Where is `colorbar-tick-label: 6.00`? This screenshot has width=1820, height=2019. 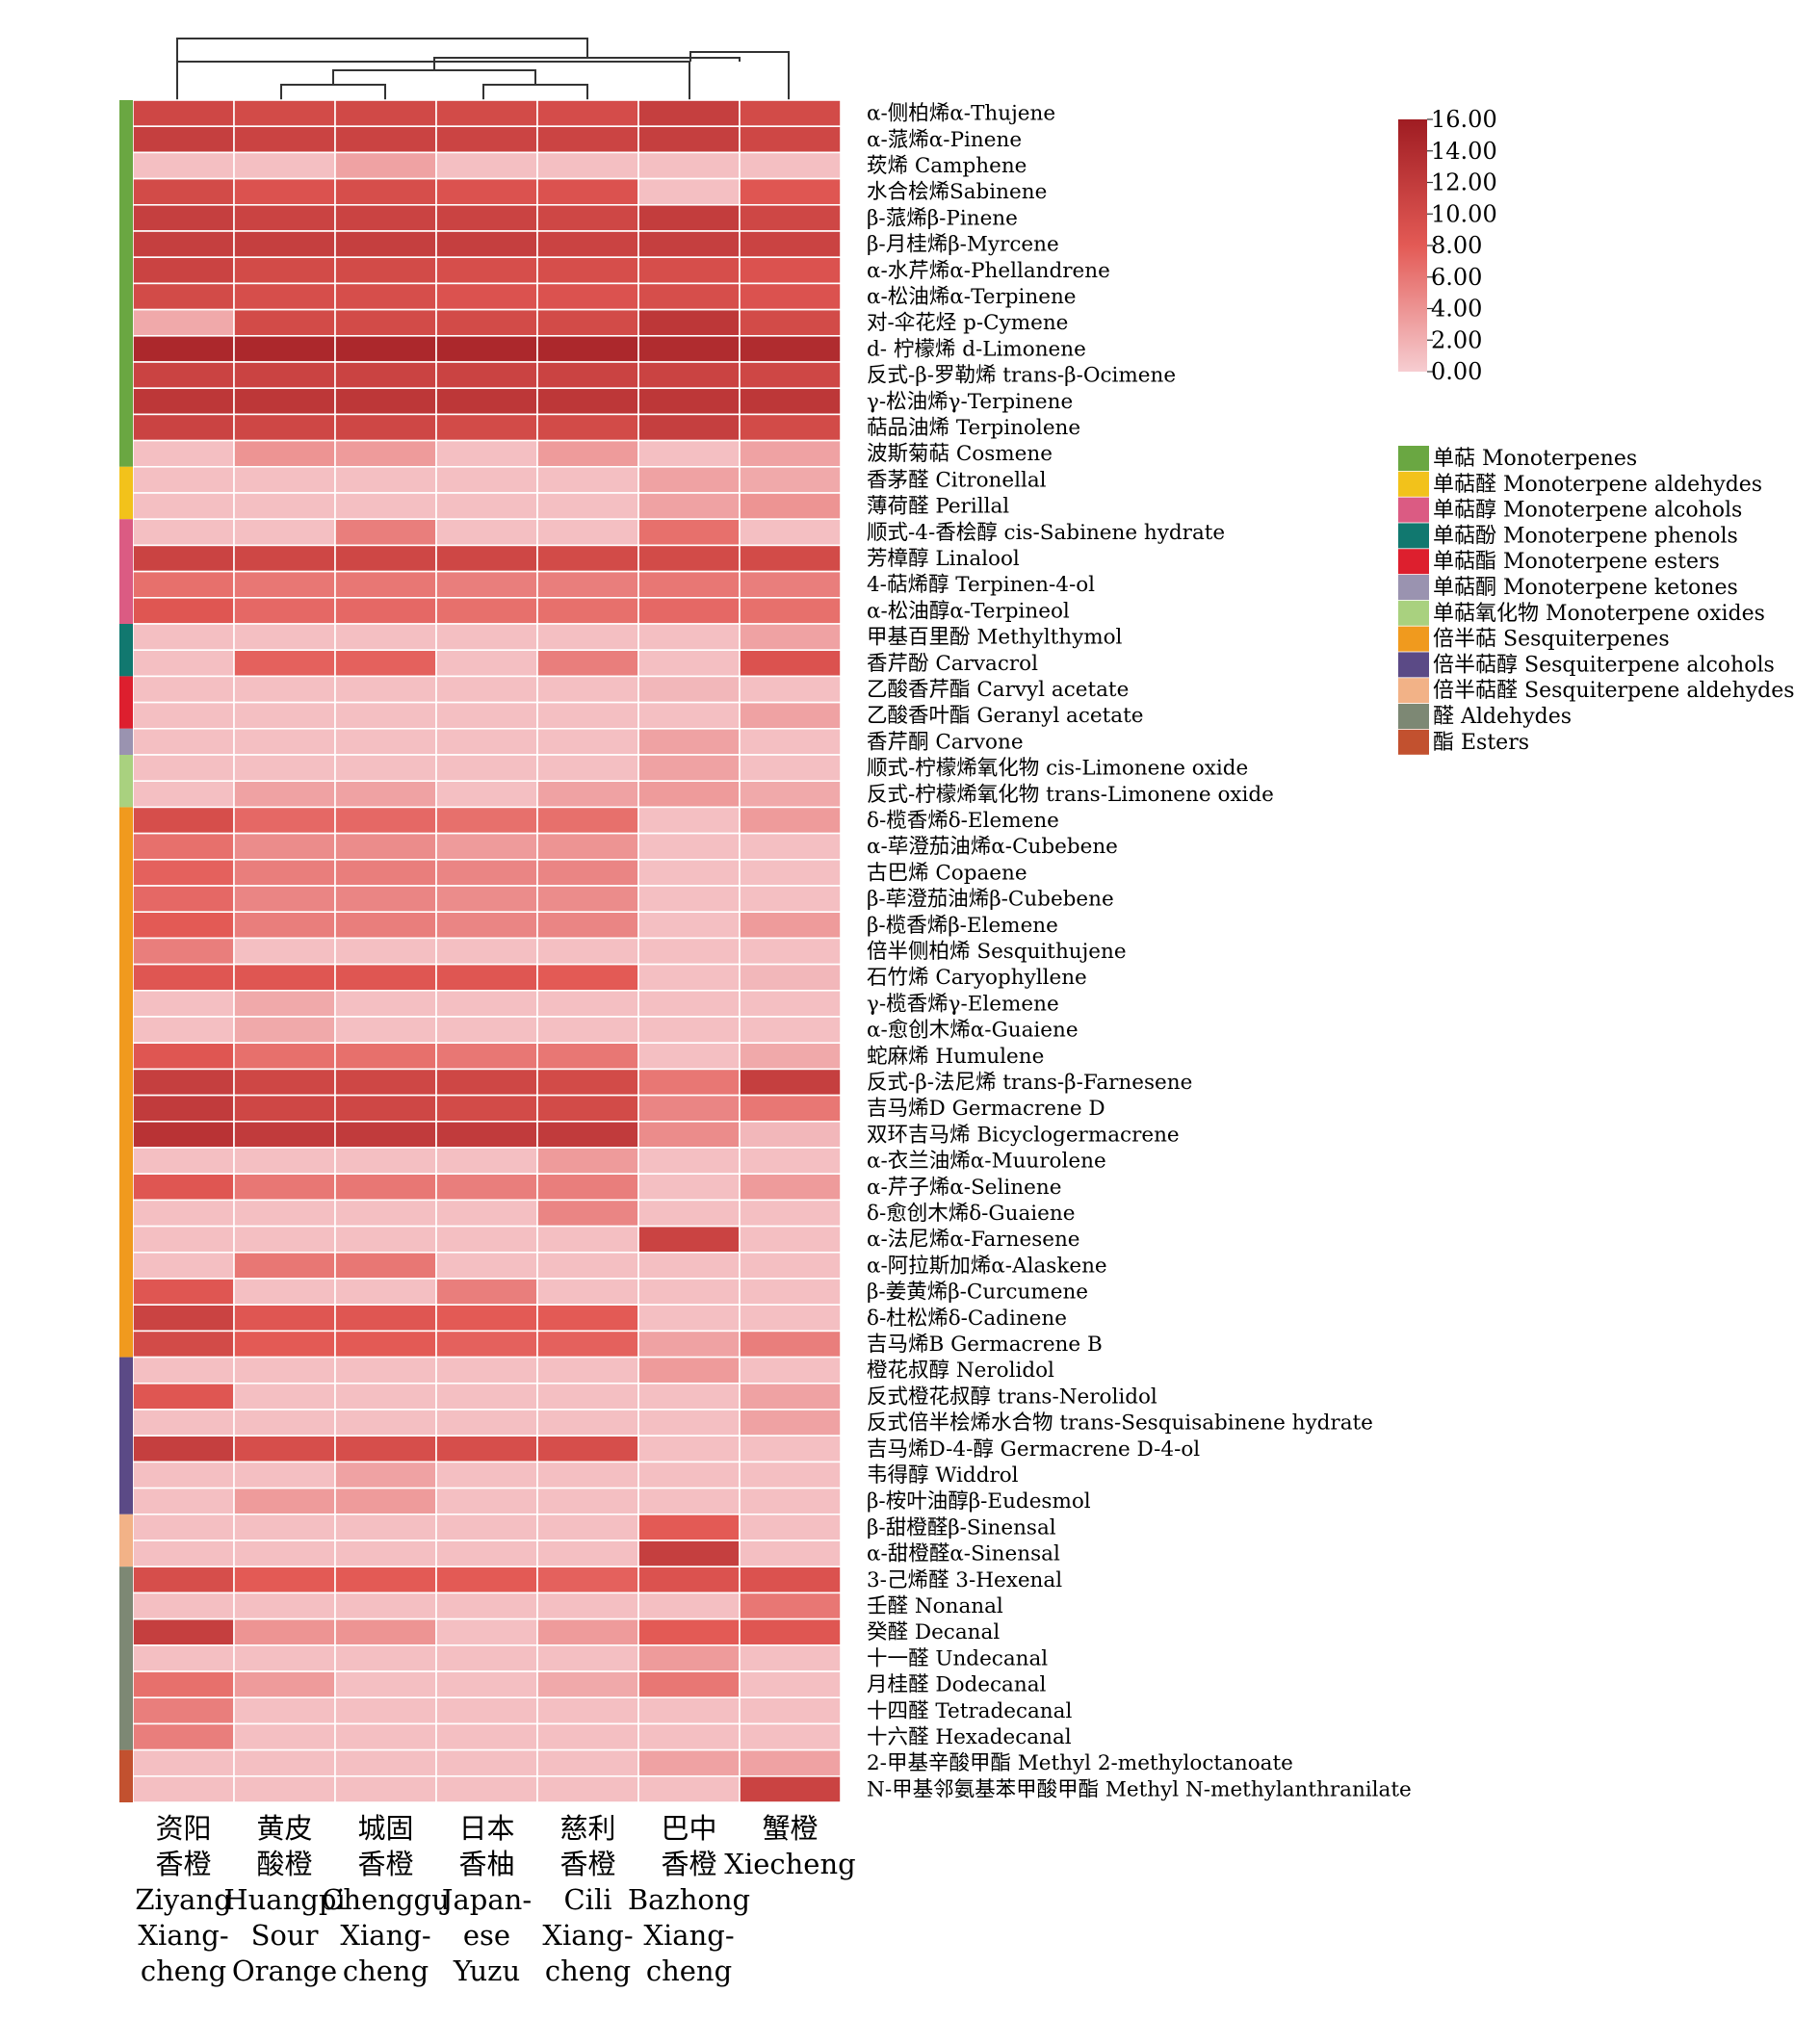
colorbar-tick-label: 6.00 is located at coordinates (1456, 277).